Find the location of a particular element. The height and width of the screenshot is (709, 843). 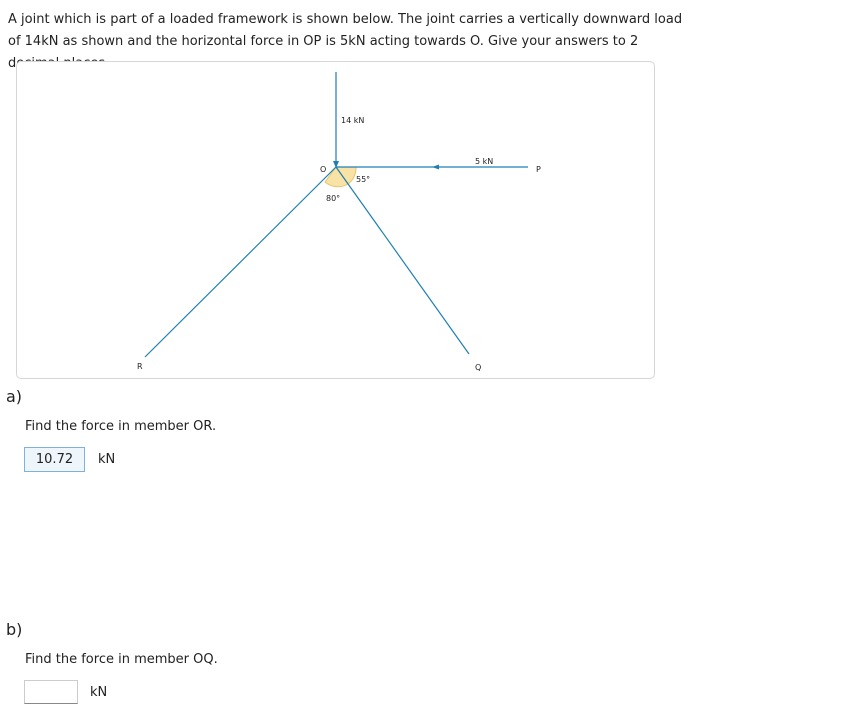

member-oq is located at coordinates (402, 260).